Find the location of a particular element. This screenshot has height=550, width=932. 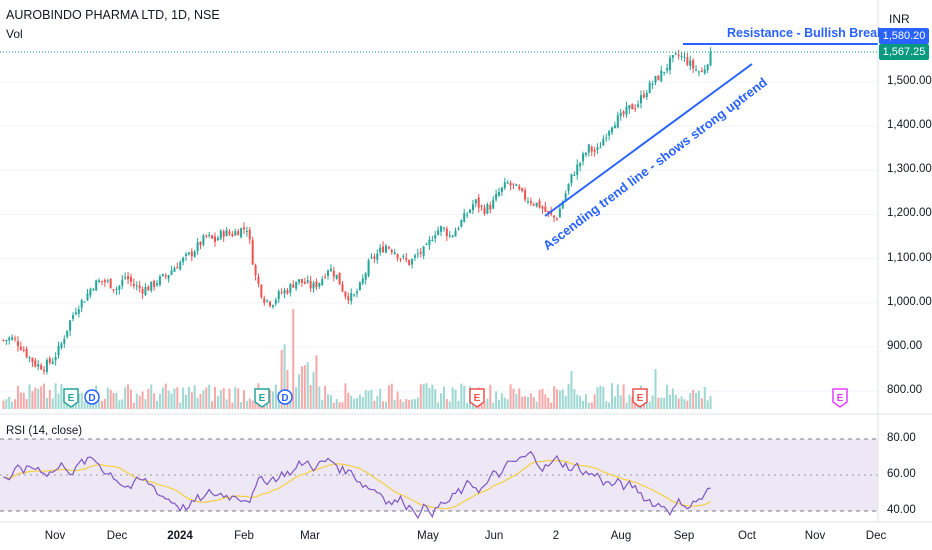

resistance-annotation: Resistance - Bullish Breakout is located at coordinates (815, 33).